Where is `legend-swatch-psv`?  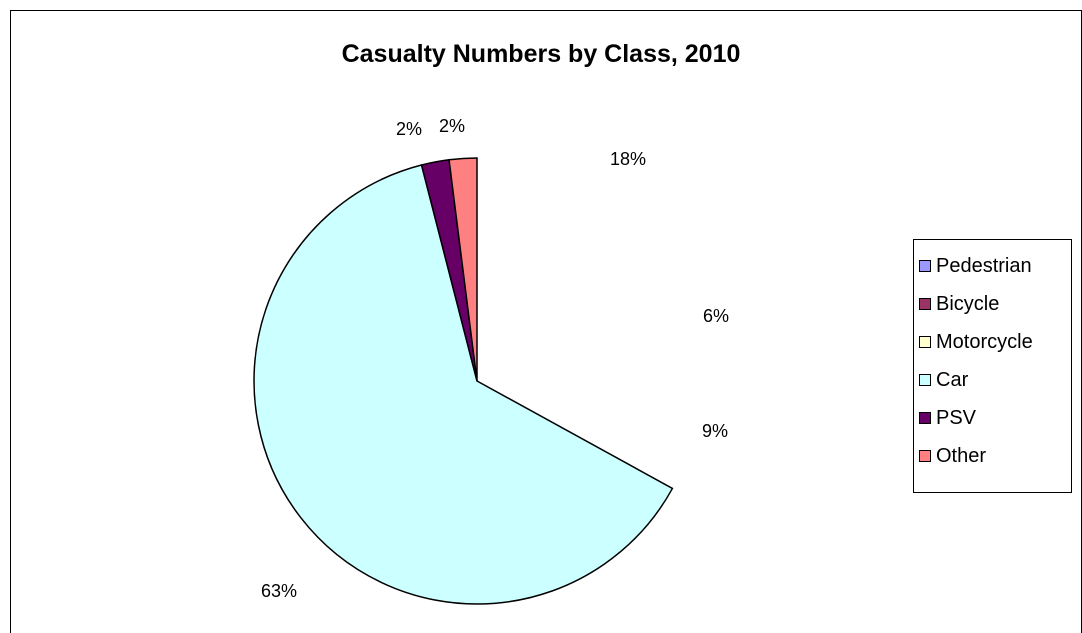
legend-swatch-psv is located at coordinates (925, 418).